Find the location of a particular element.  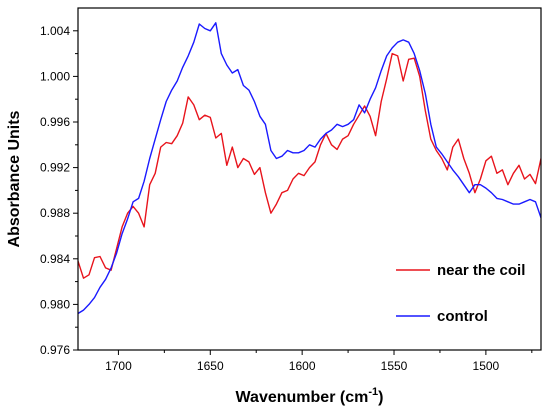

x-axis-ticks: 1700 1650 1600 1550 1500 is located at coordinates (319, 361).